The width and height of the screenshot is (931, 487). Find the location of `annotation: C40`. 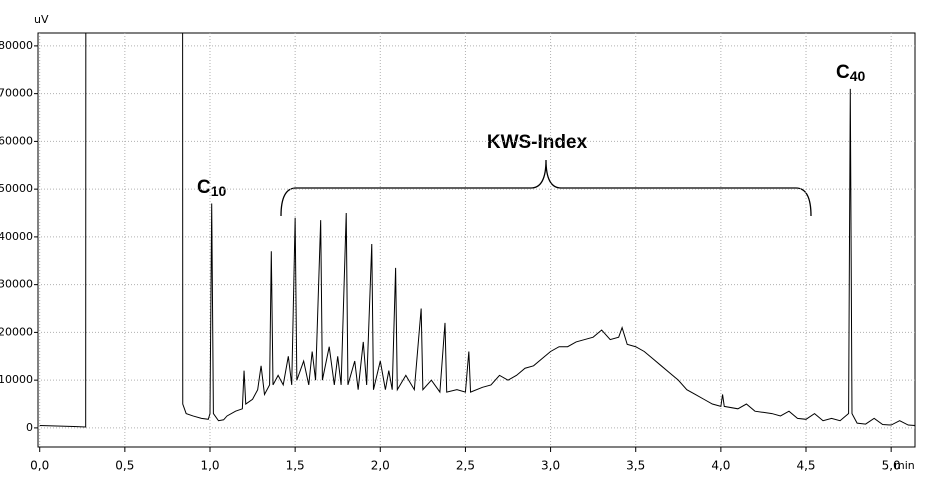

annotation: C40 is located at coordinates (851, 73).